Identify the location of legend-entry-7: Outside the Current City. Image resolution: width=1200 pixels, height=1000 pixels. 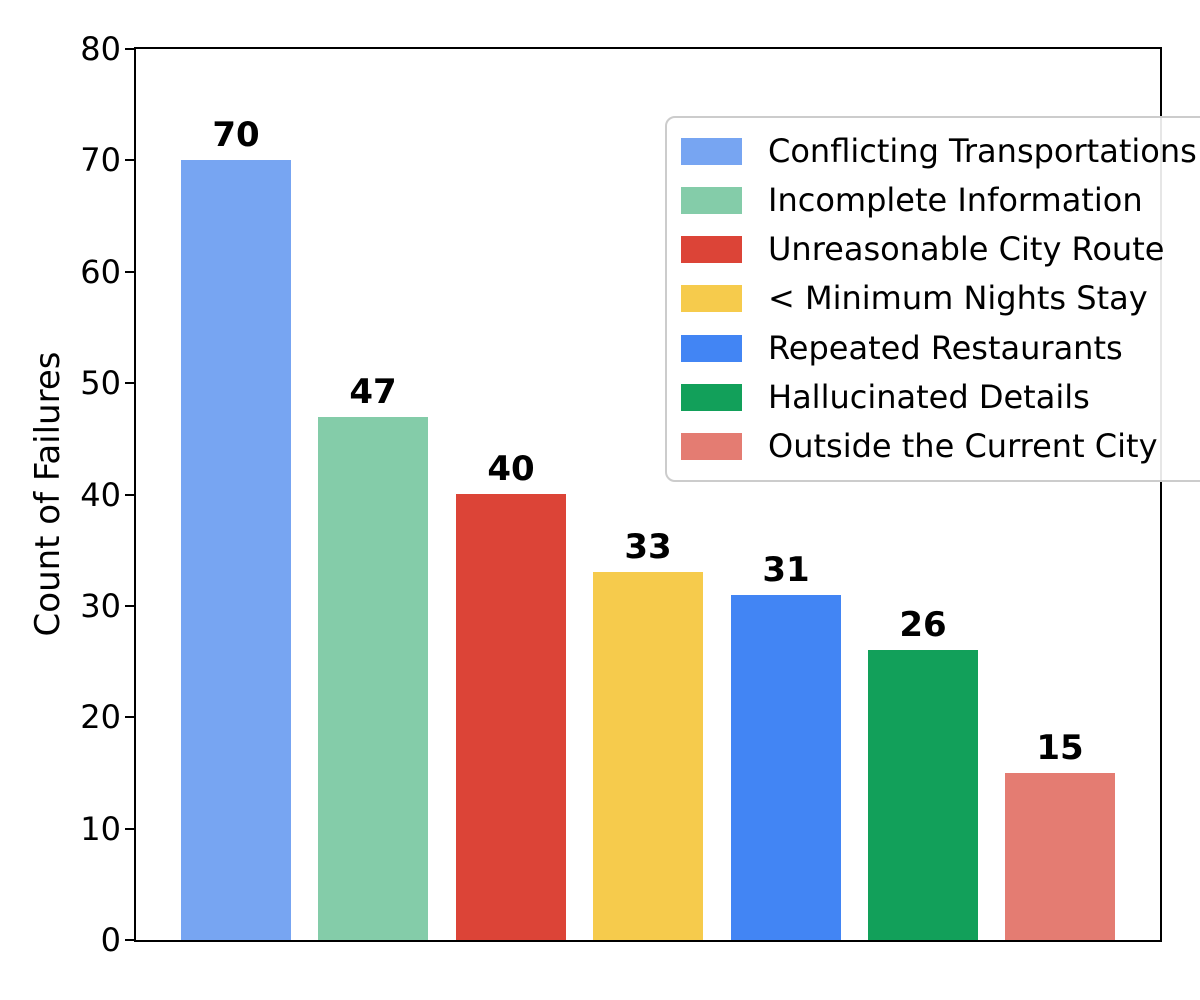
(940, 445).